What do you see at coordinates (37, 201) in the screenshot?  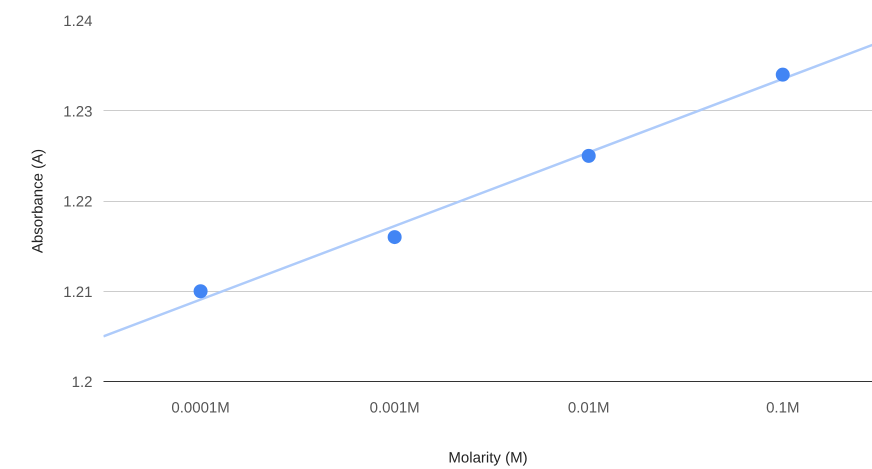 I see `y-axis-title: Absorbance (A)` at bounding box center [37, 201].